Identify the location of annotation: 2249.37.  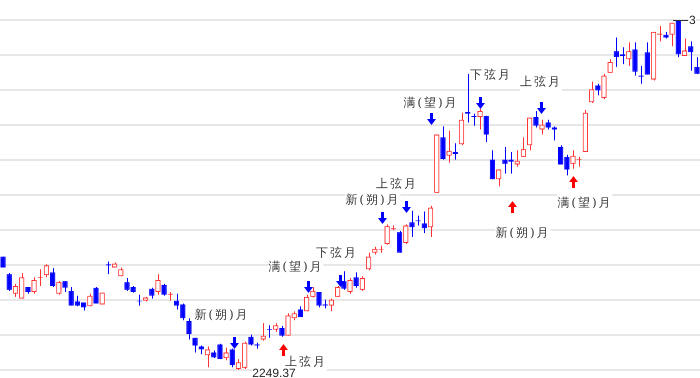
(274, 372).